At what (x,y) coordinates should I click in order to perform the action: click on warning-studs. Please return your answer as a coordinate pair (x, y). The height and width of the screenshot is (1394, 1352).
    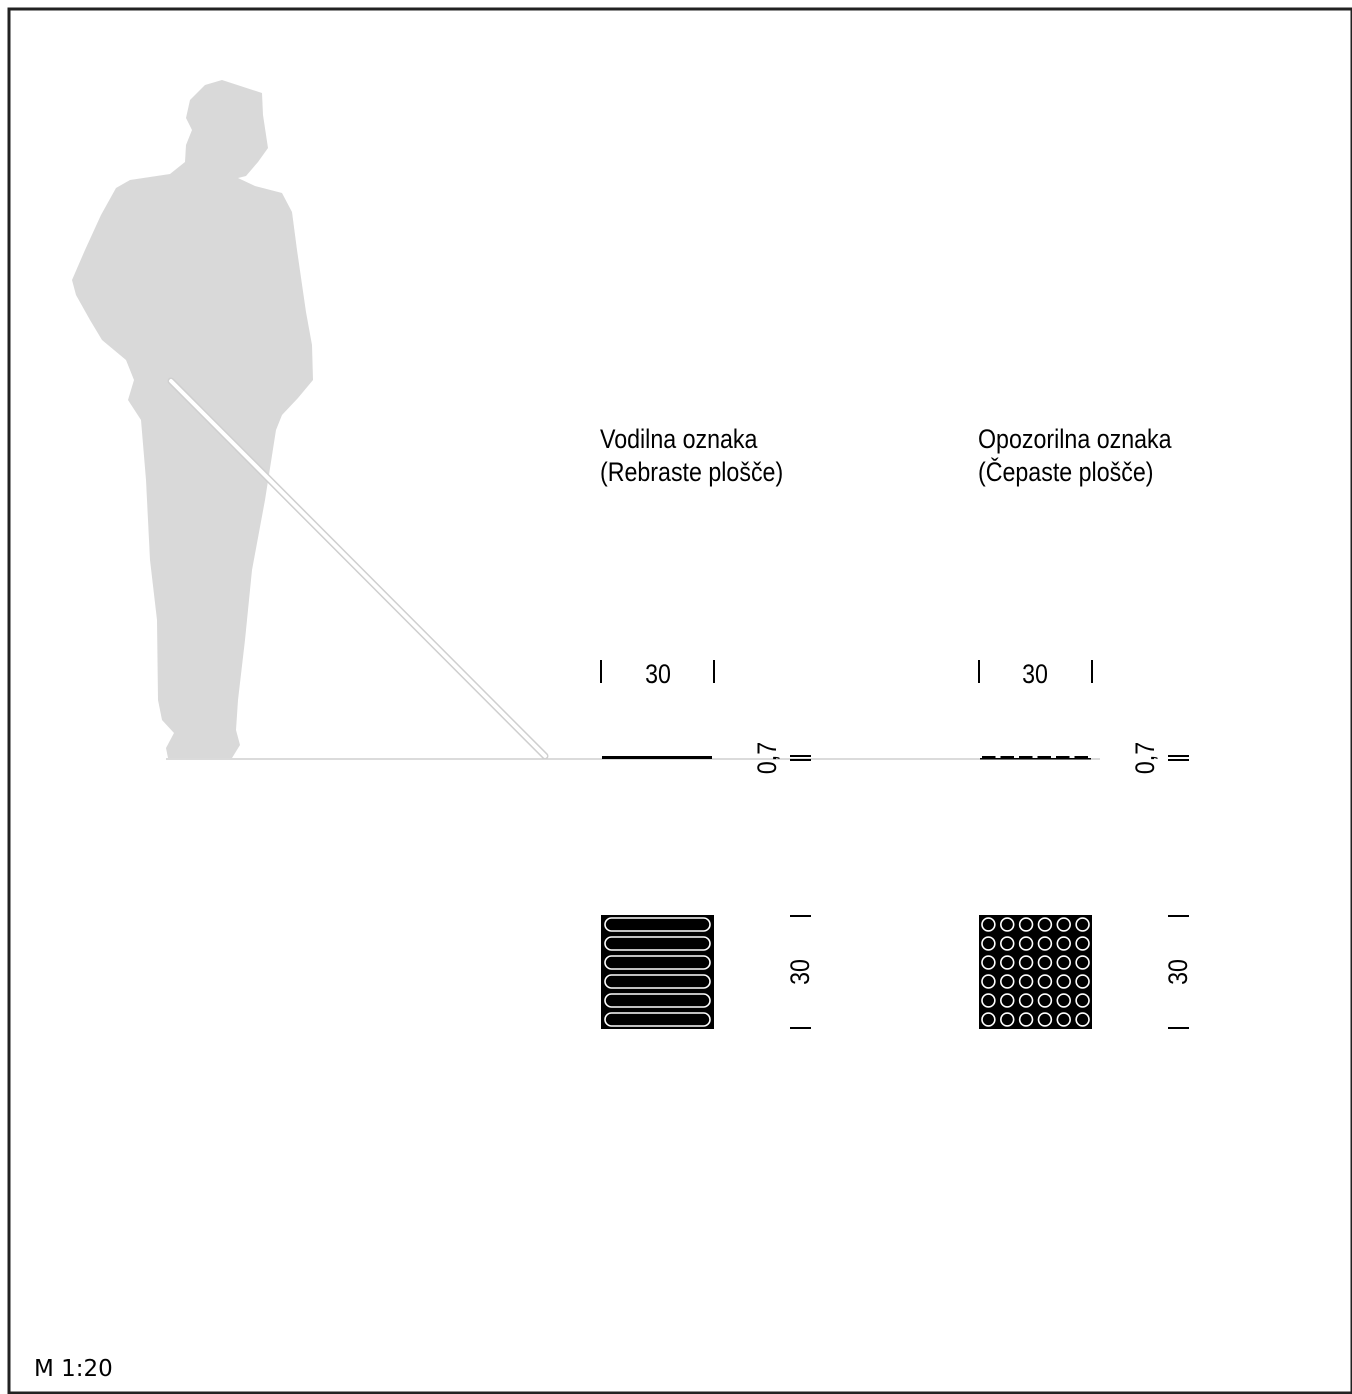
    Looking at the image, I should click on (1035, 972).